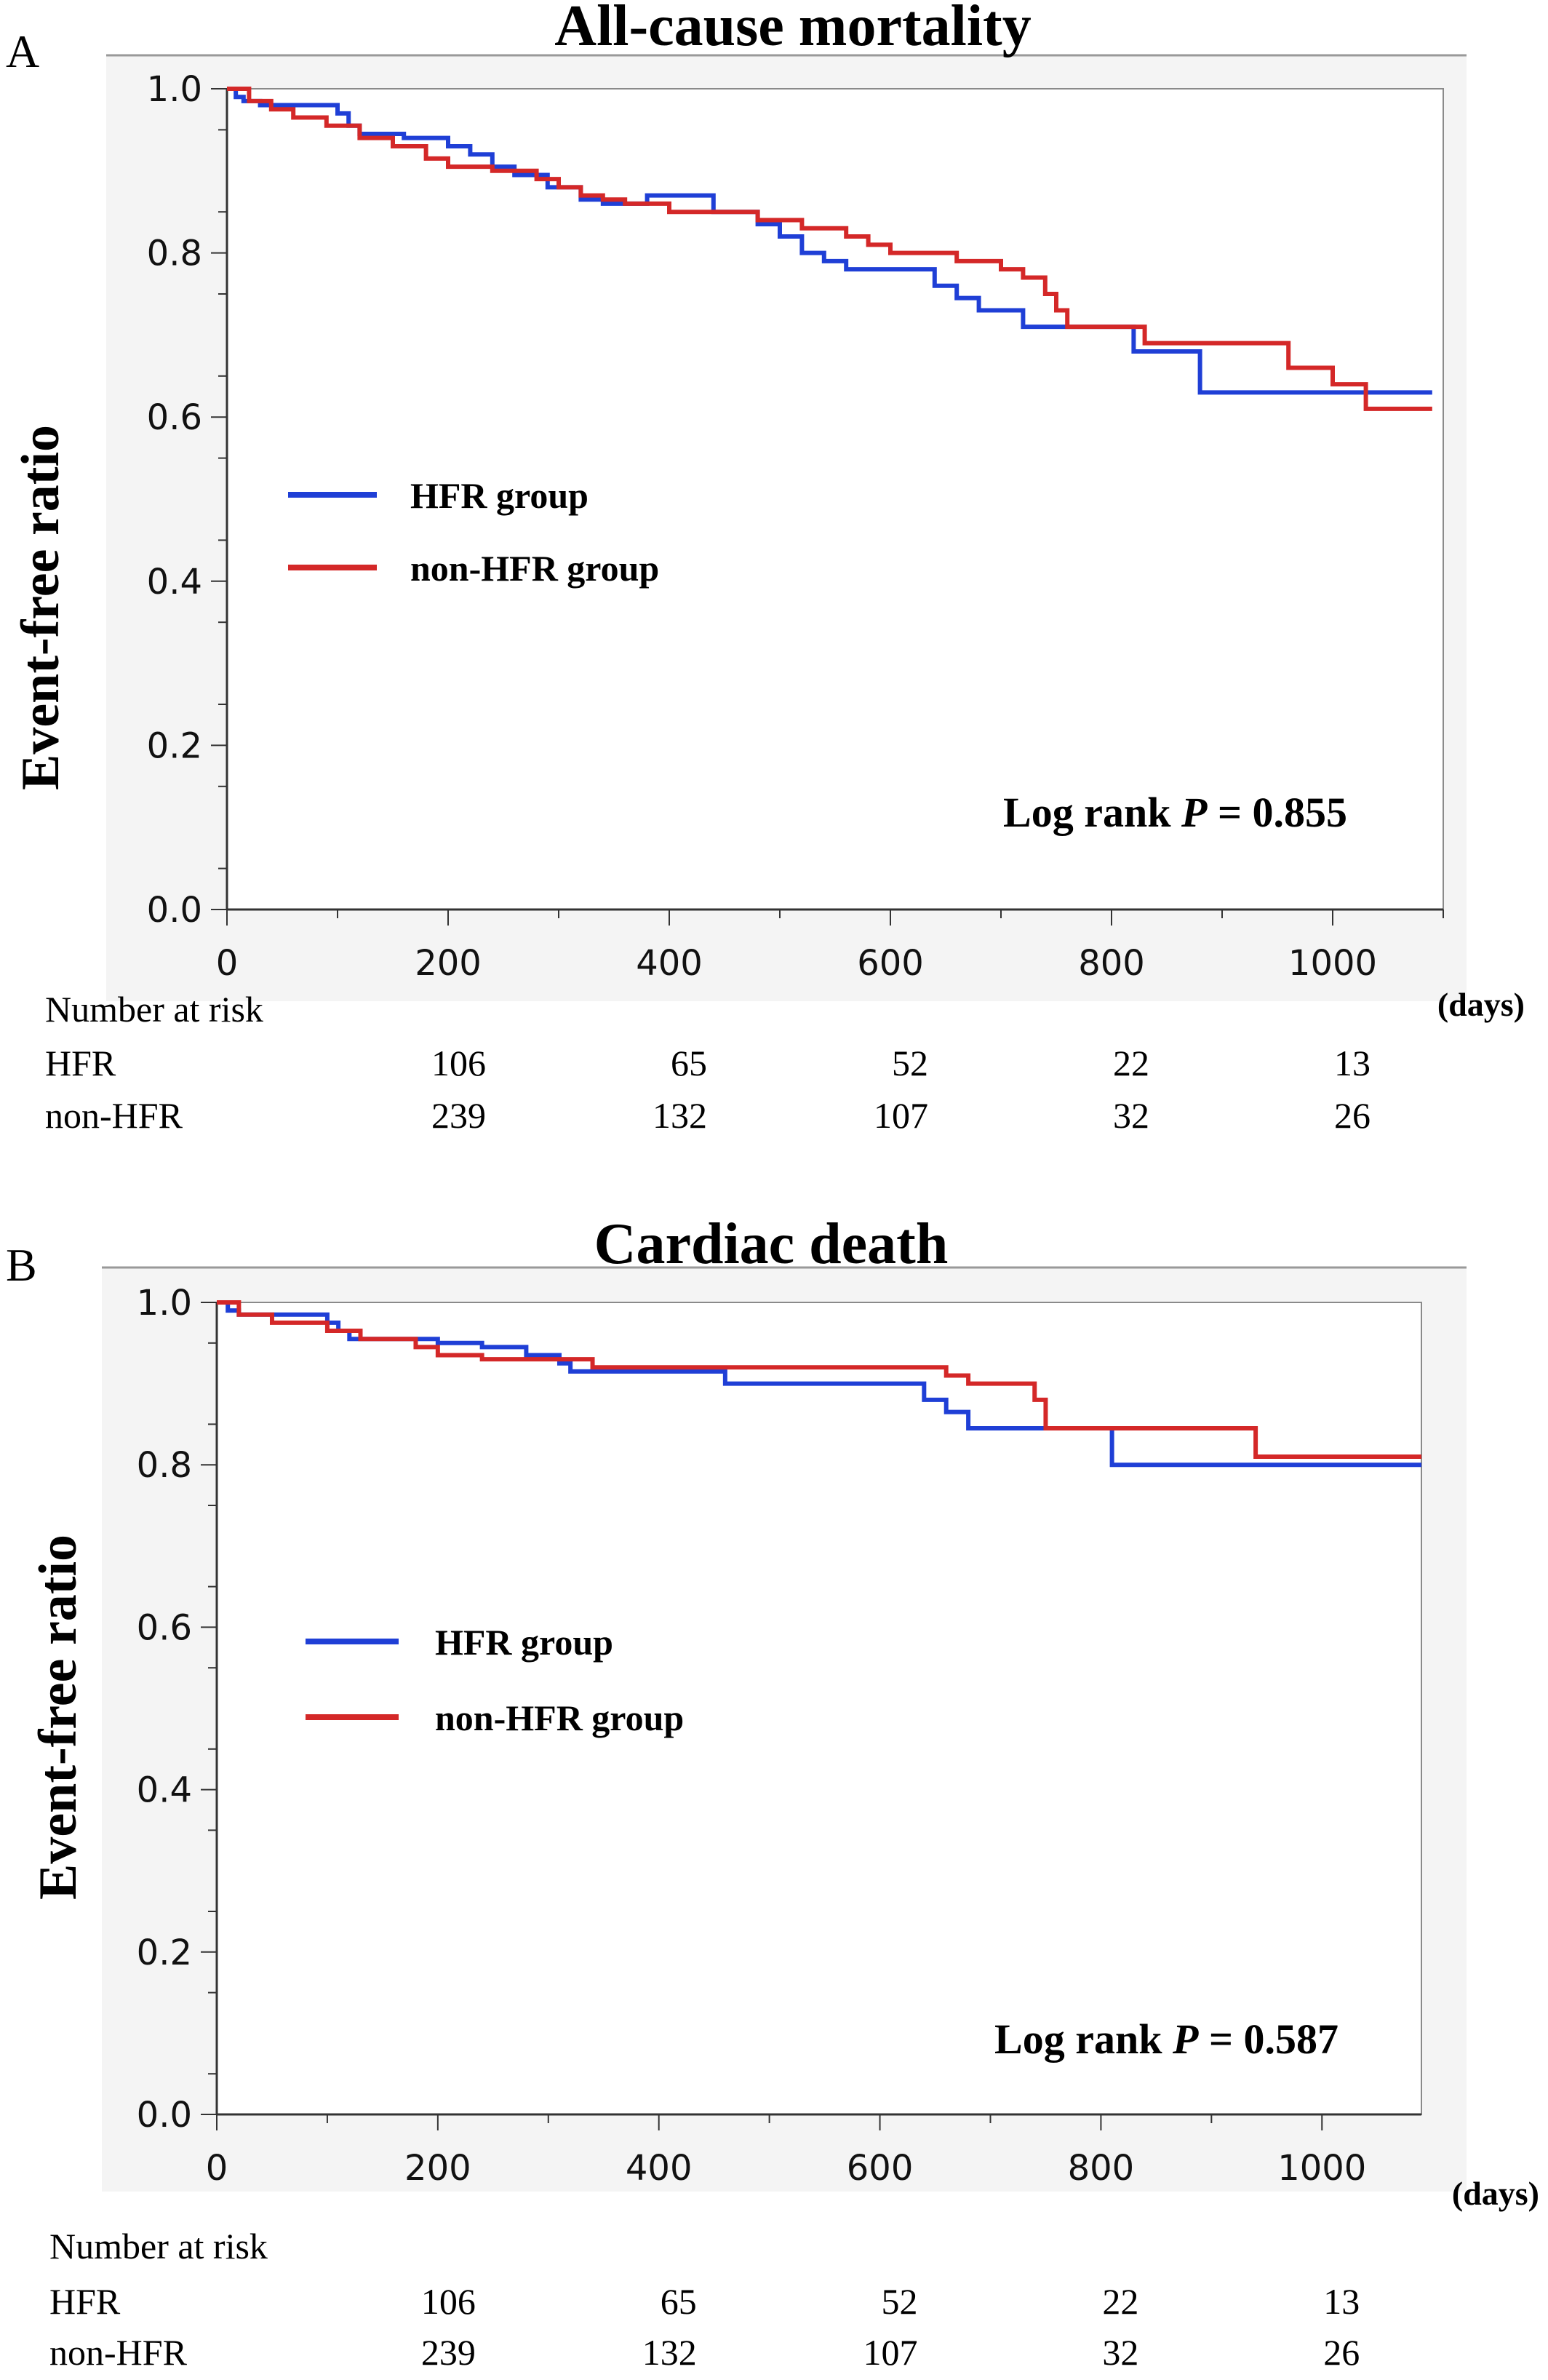 The height and width of the screenshot is (2380, 1548). What do you see at coordinates (21, 1265) in the screenshot?
I see `panel-letter: B` at bounding box center [21, 1265].